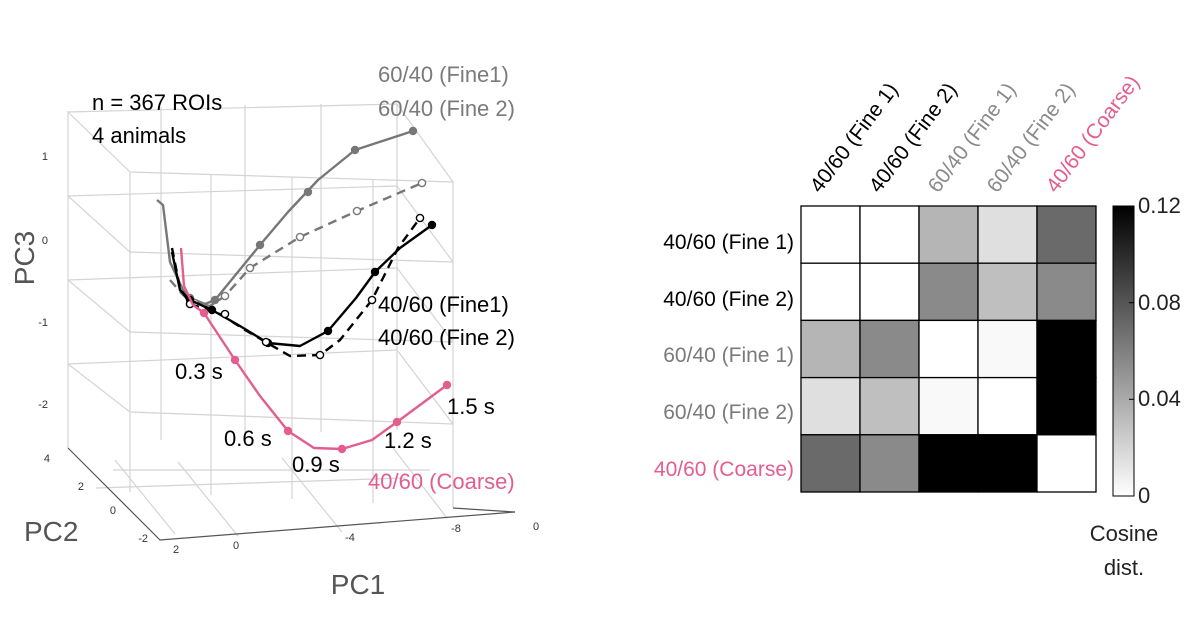 The width and height of the screenshot is (1200, 630). What do you see at coordinates (143, 539) in the screenshot?
I see `pc2-tick: -2` at bounding box center [143, 539].